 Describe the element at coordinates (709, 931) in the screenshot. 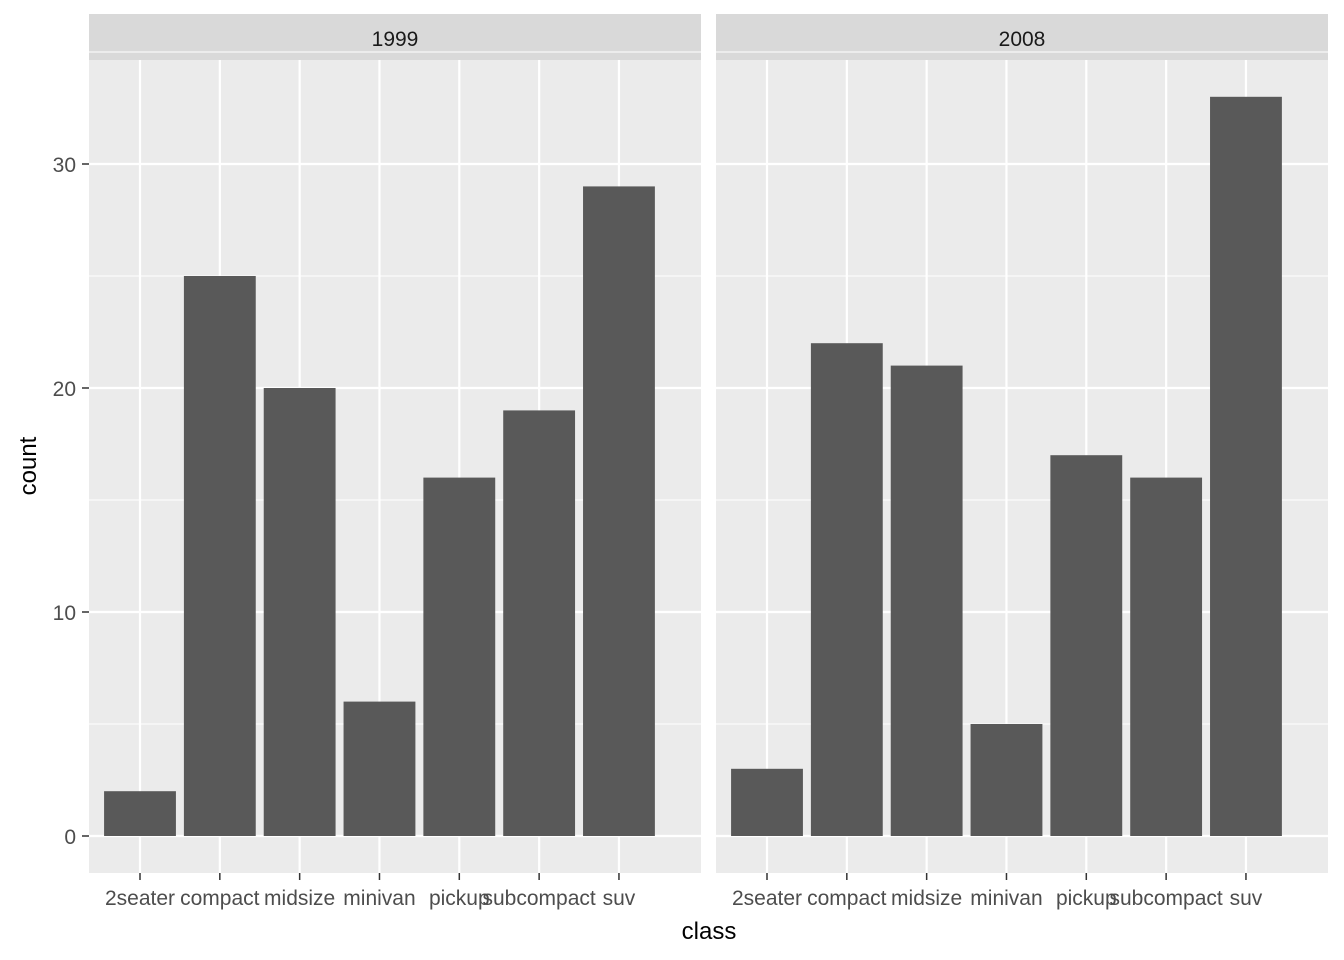

I see `x-axis-title: class` at that location.